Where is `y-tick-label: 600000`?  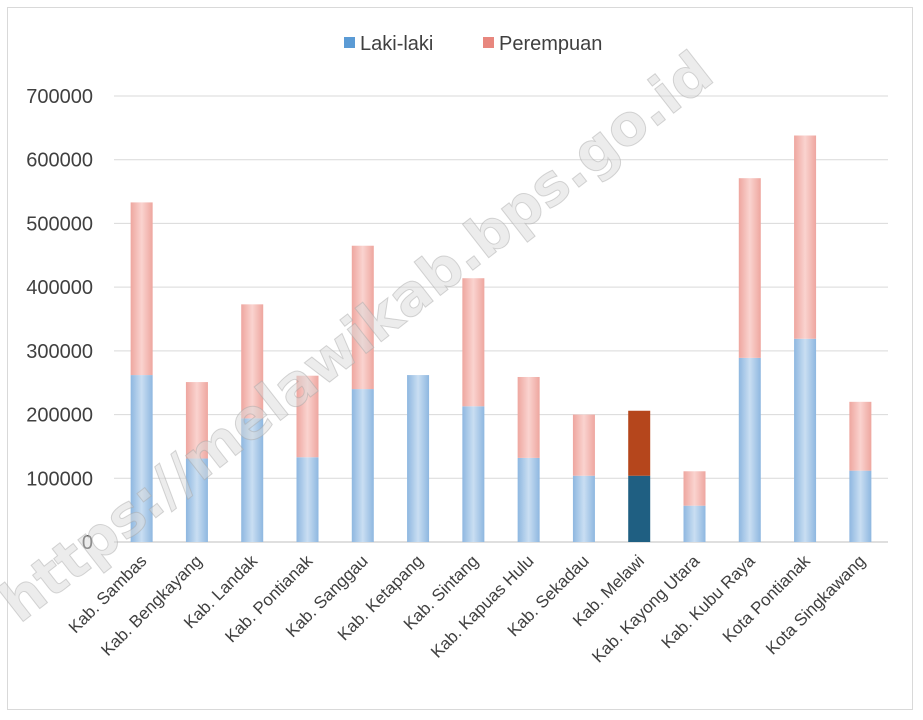 y-tick-label: 600000 is located at coordinates (59, 161).